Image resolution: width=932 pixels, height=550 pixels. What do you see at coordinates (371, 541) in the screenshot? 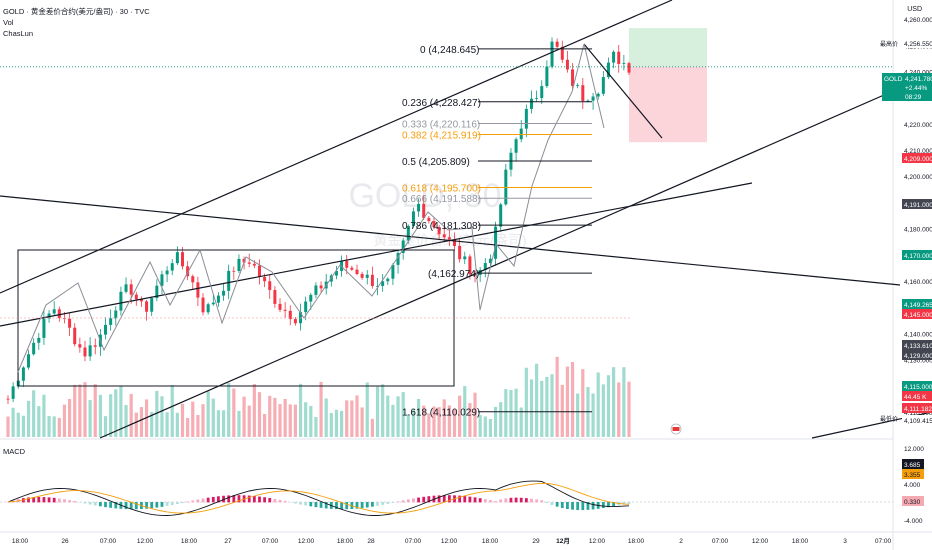
I see `time-tick-label: 28` at bounding box center [371, 541].